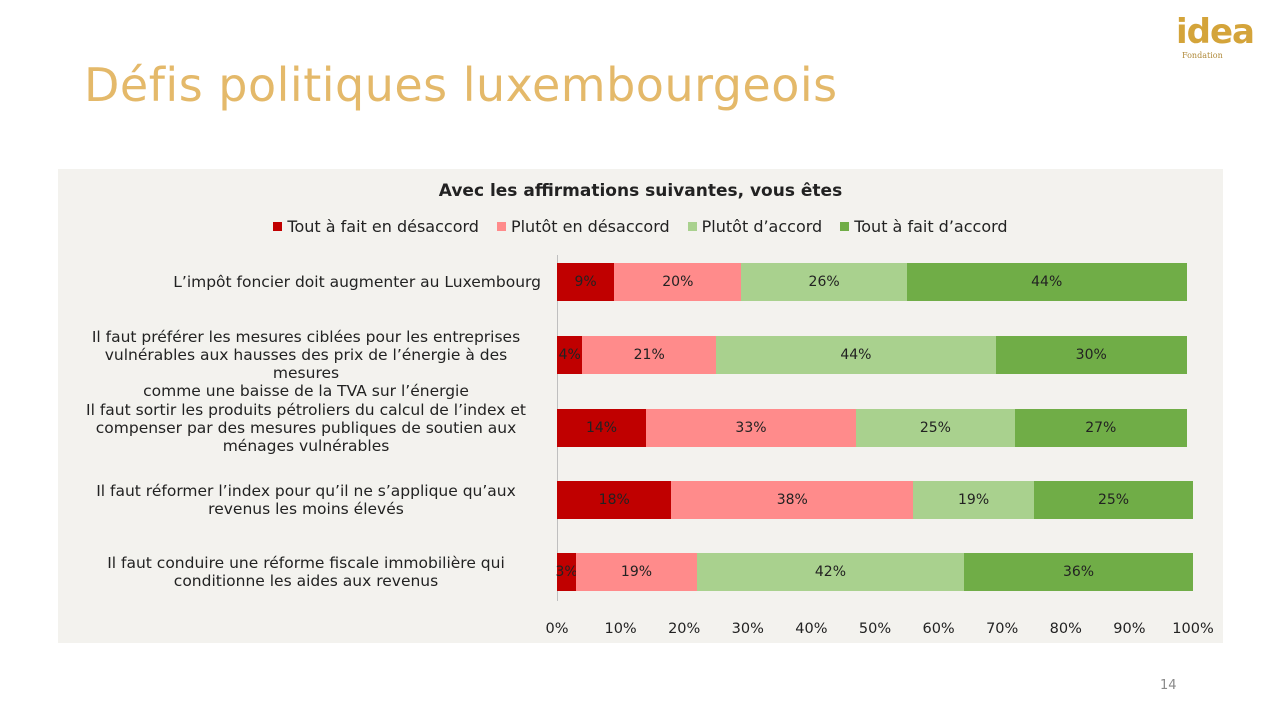  I want to click on slide-title: Défis politiques luxembourgeois, so click(461, 85).